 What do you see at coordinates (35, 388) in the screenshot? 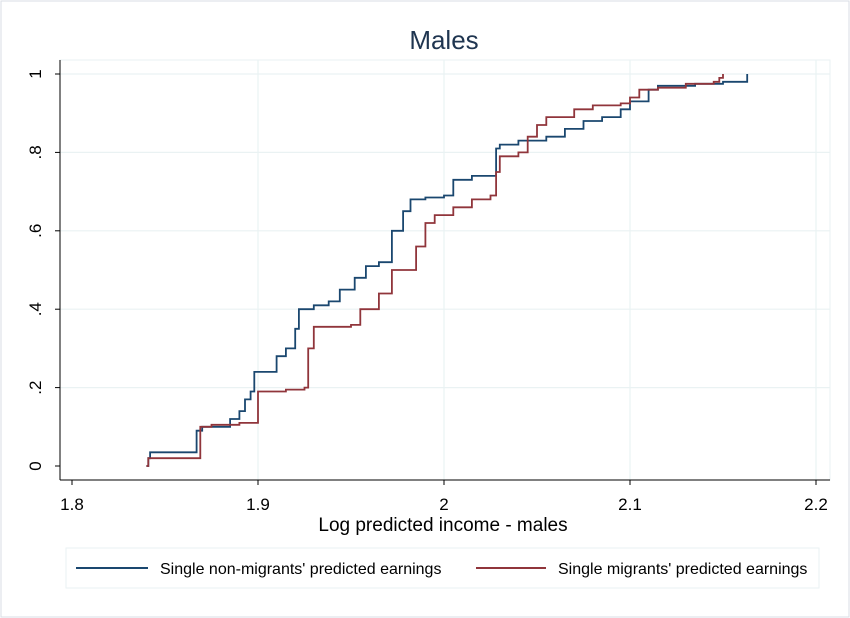
I see `y-tick-label: .2` at bounding box center [35, 388].